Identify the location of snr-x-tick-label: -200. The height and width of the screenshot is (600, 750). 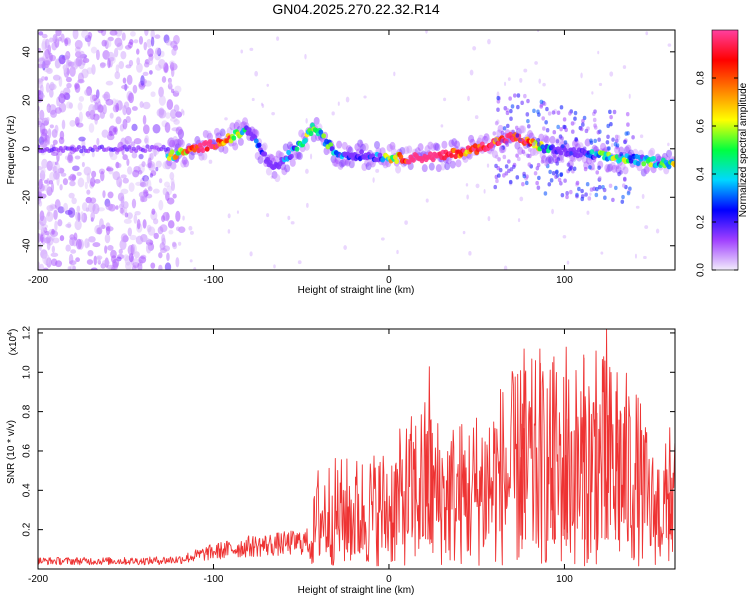
(38, 579).